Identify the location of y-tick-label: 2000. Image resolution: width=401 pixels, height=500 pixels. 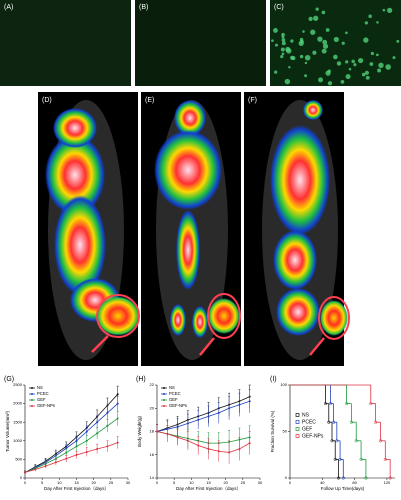
(18, 403).